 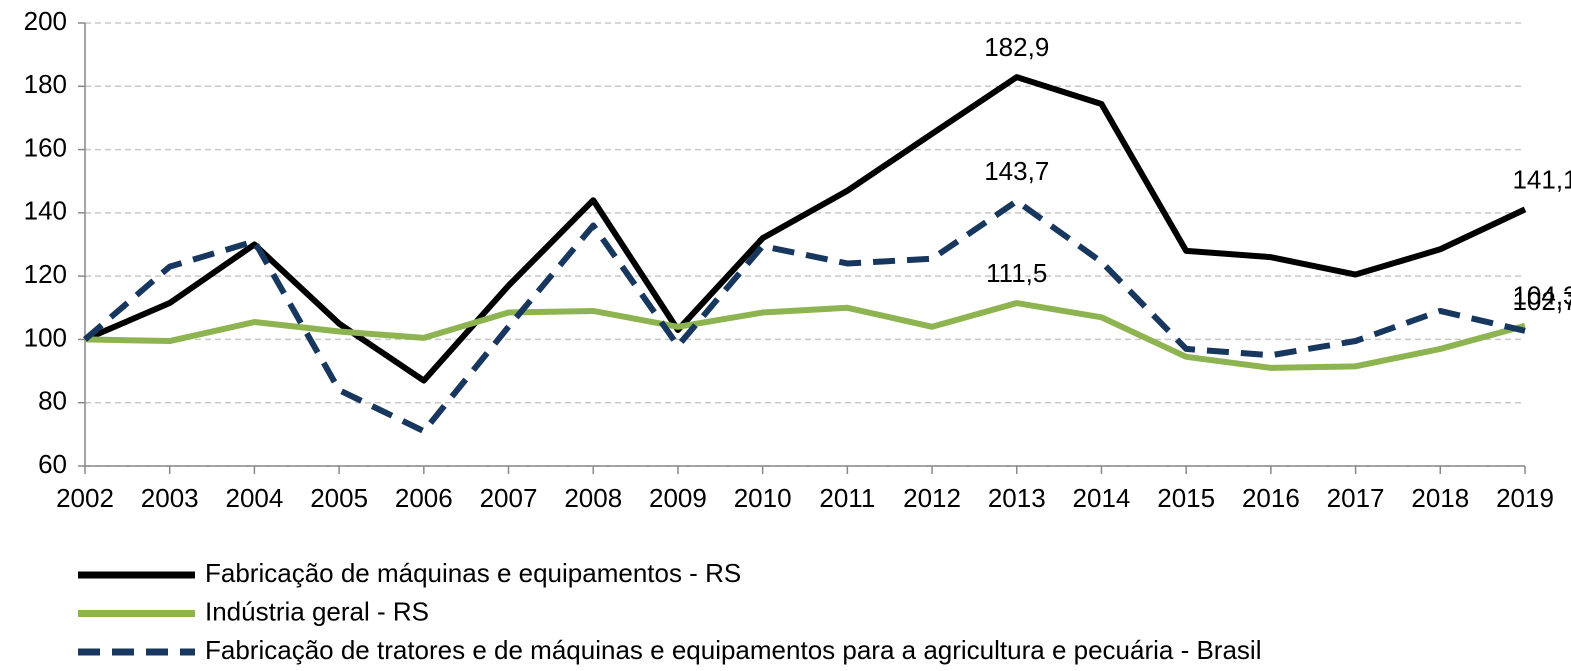 I want to click on series-line, so click(x=805, y=335).